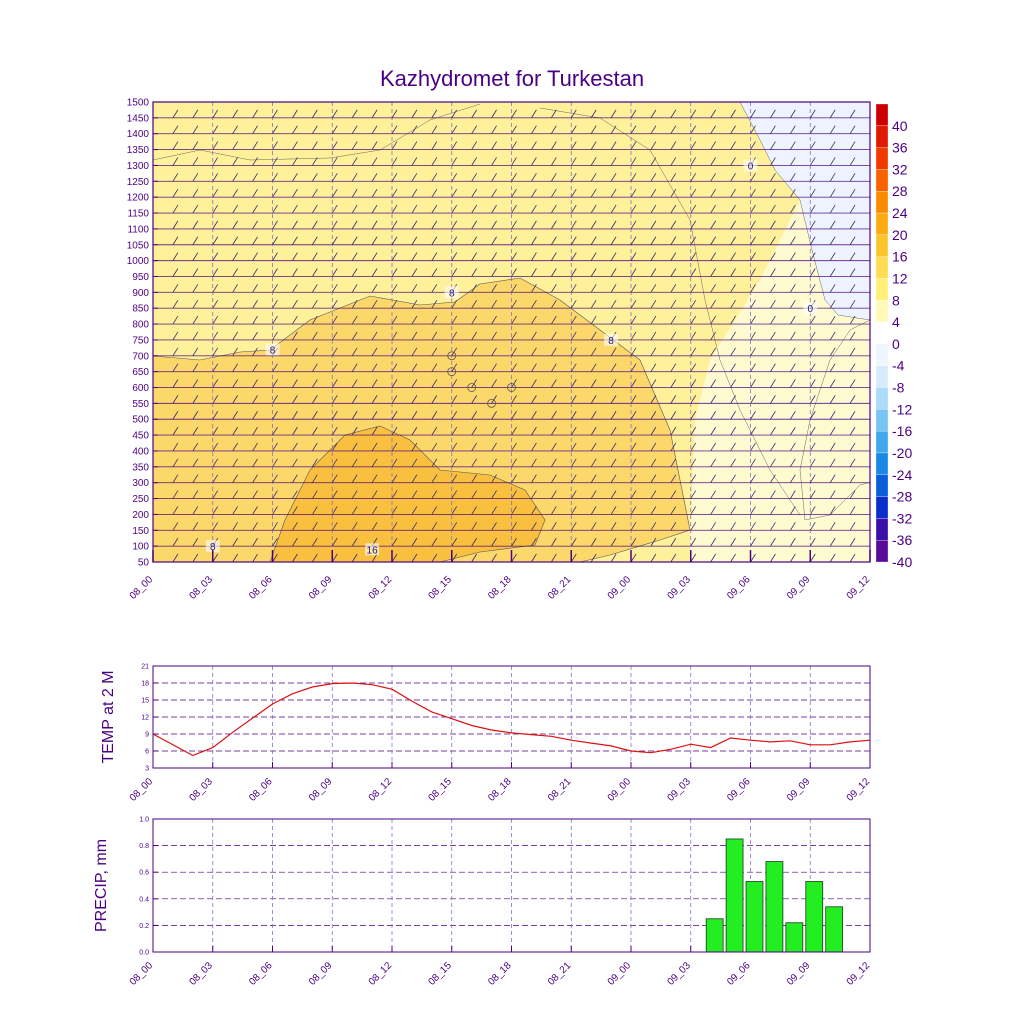  Describe the element at coordinates (144, 899) in the screenshot. I see `y-tick-label: 0.4` at that location.